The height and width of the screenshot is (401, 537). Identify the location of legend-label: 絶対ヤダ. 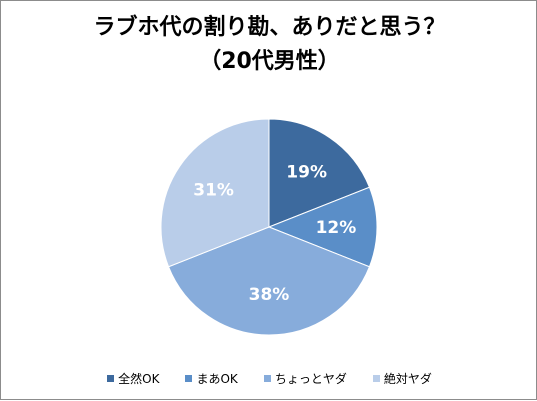
(408, 378).